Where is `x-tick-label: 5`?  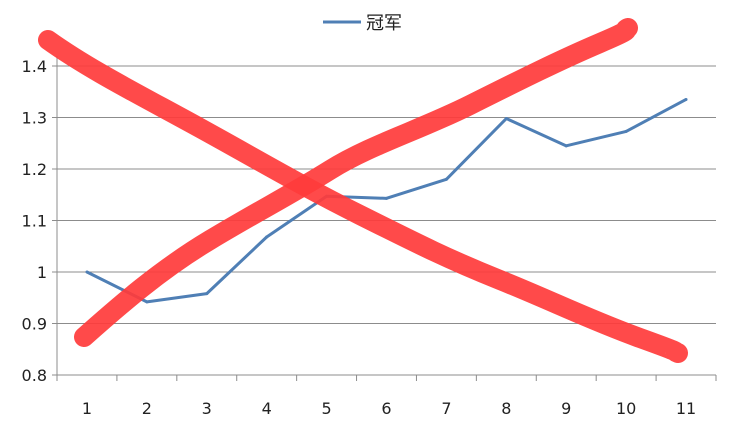 x-tick-label: 5 is located at coordinates (326, 408).